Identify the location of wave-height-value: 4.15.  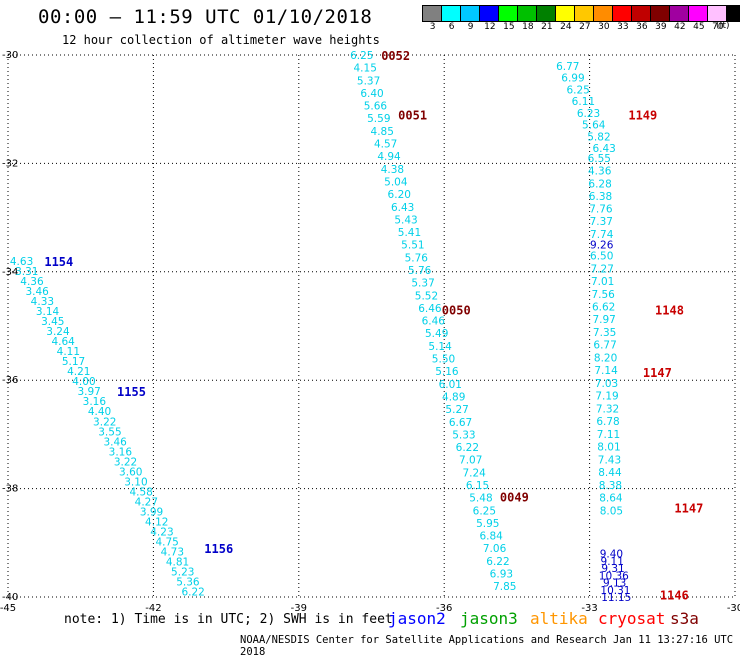
(365, 69).